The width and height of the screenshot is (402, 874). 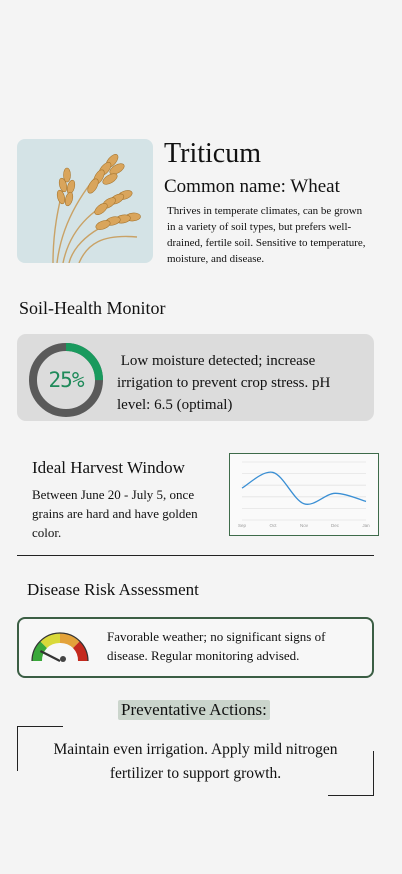 I want to click on chart-x-tick-label: Dec, so click(x=335, y=525).